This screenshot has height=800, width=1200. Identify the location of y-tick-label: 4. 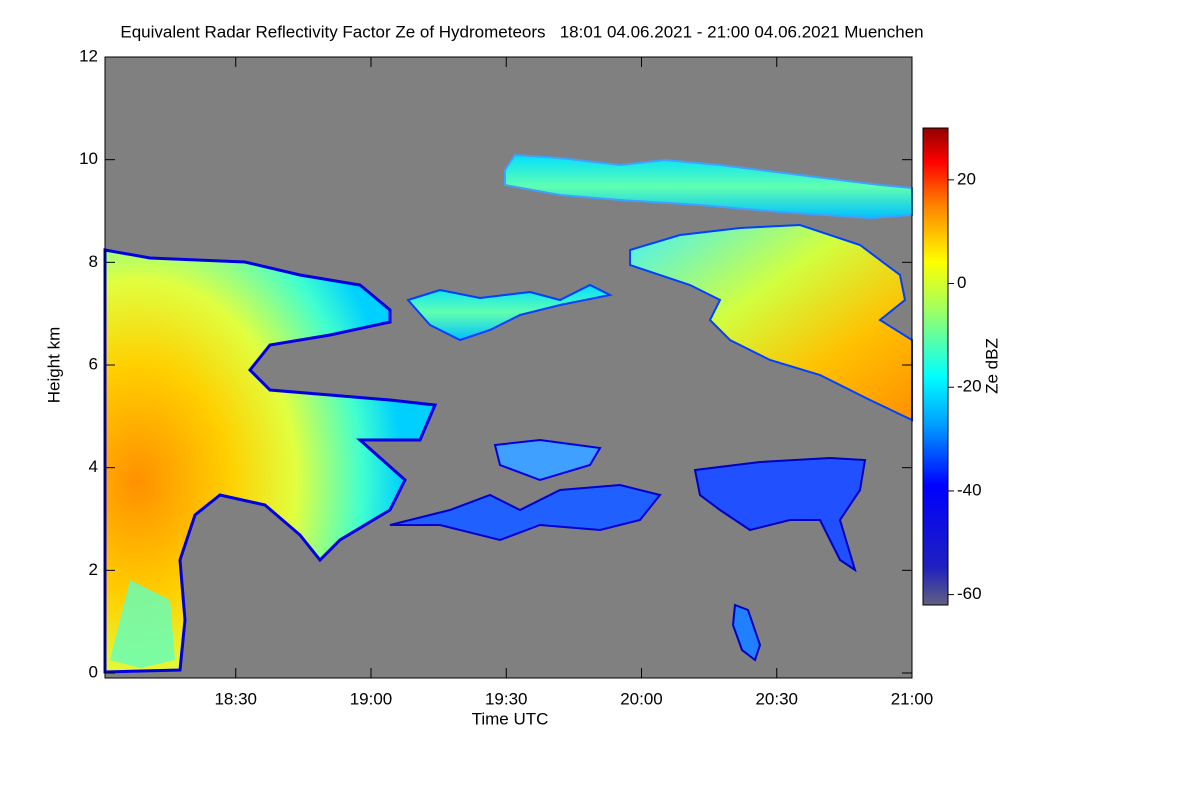
(93, 466).